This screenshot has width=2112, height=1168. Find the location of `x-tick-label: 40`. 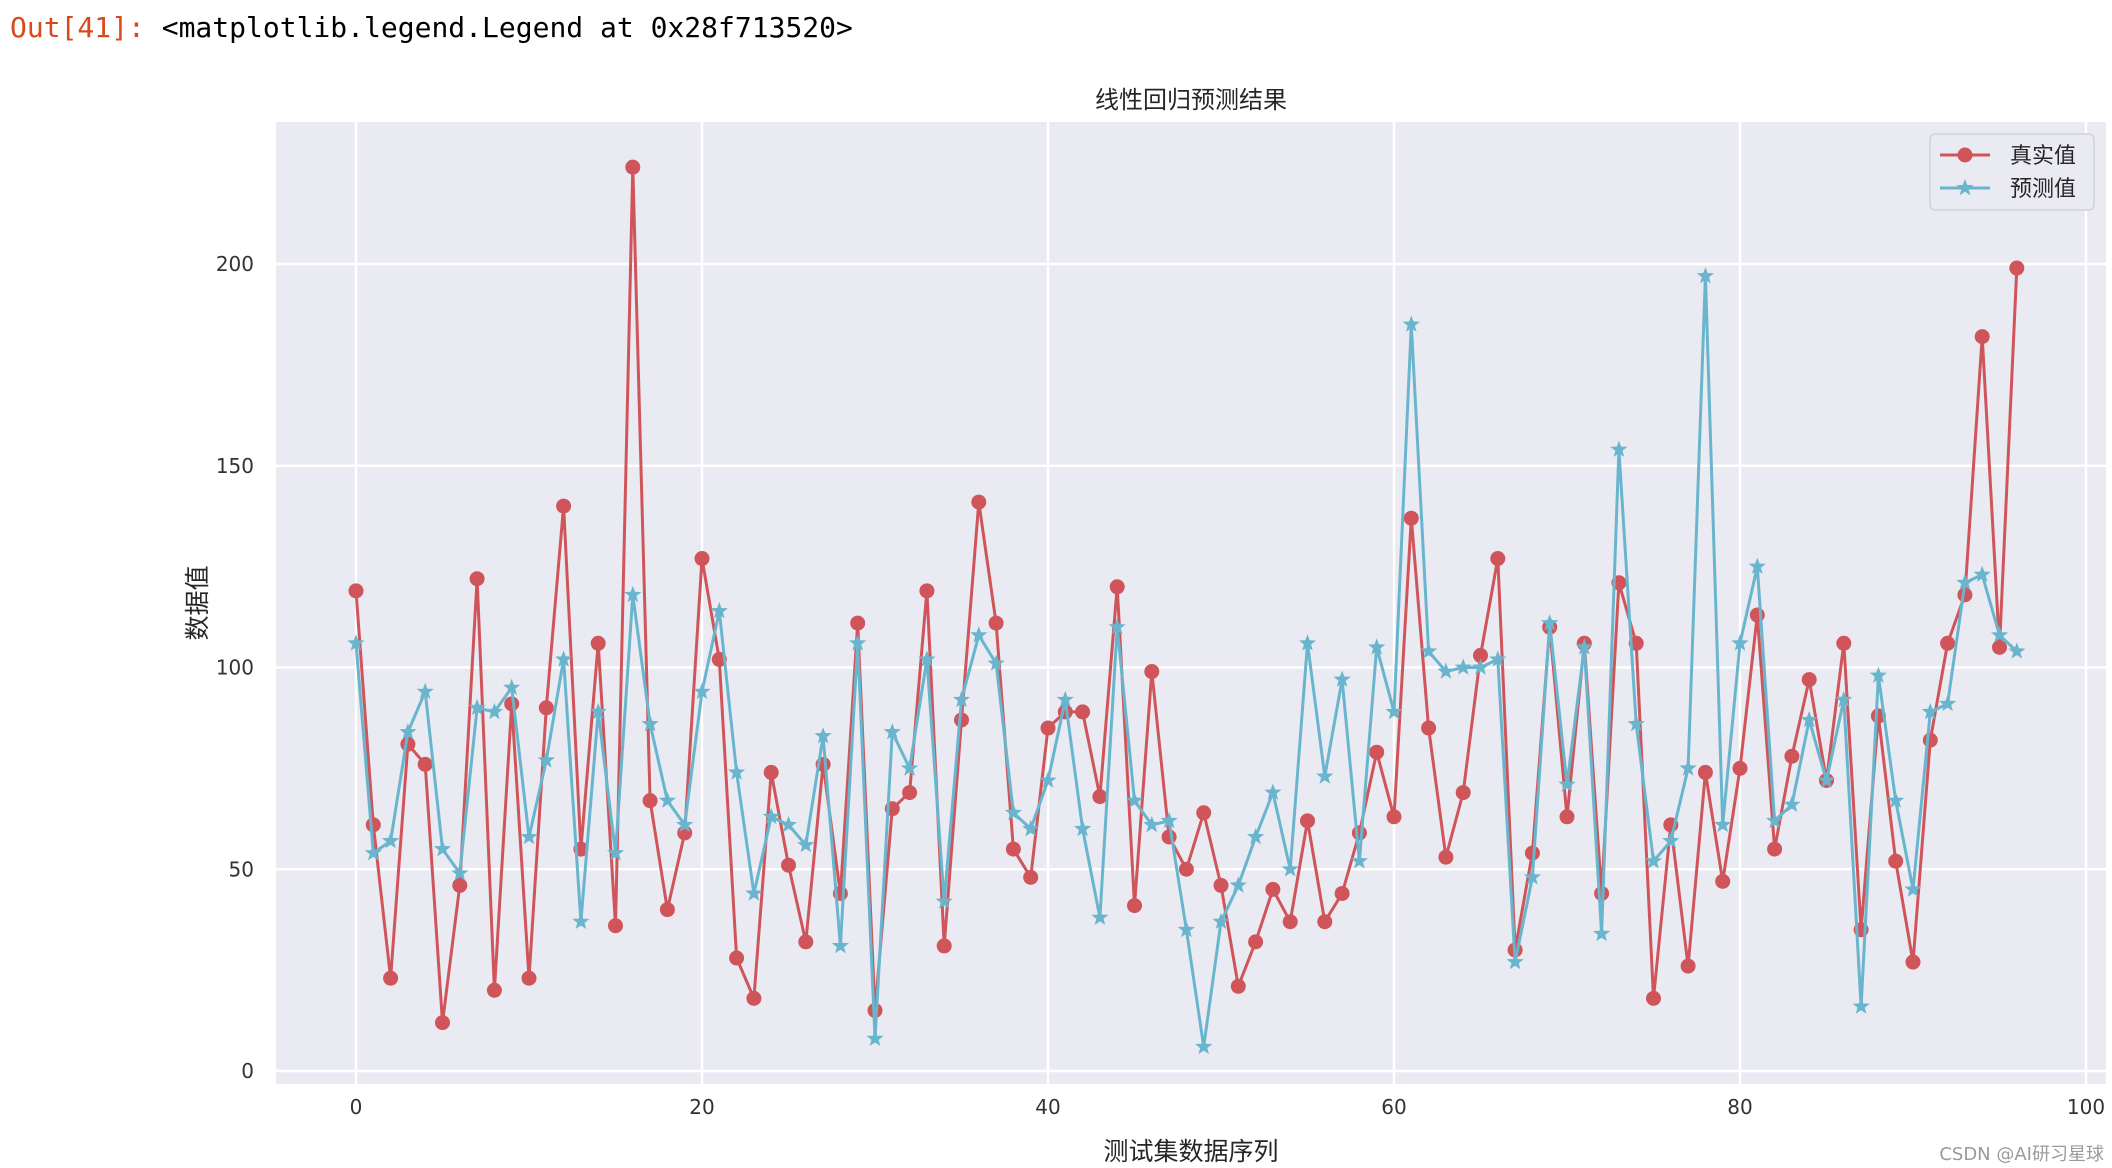

x-tick-label: 40 is located at coordinates (1047, 1107).